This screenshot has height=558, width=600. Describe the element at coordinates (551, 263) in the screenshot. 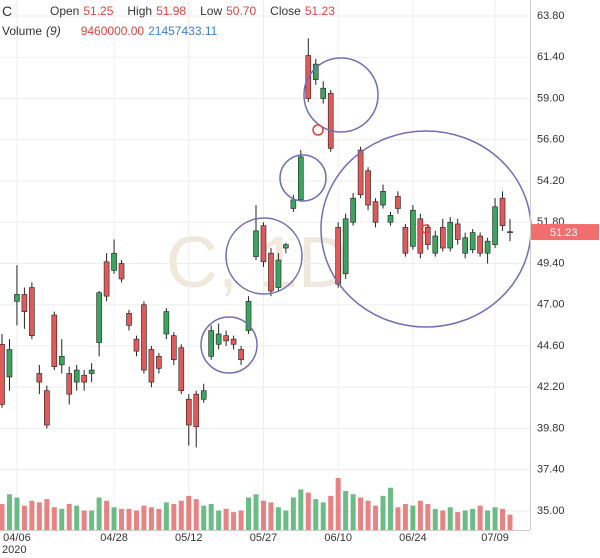

I see `y-tick-label: 49.40` at that location.